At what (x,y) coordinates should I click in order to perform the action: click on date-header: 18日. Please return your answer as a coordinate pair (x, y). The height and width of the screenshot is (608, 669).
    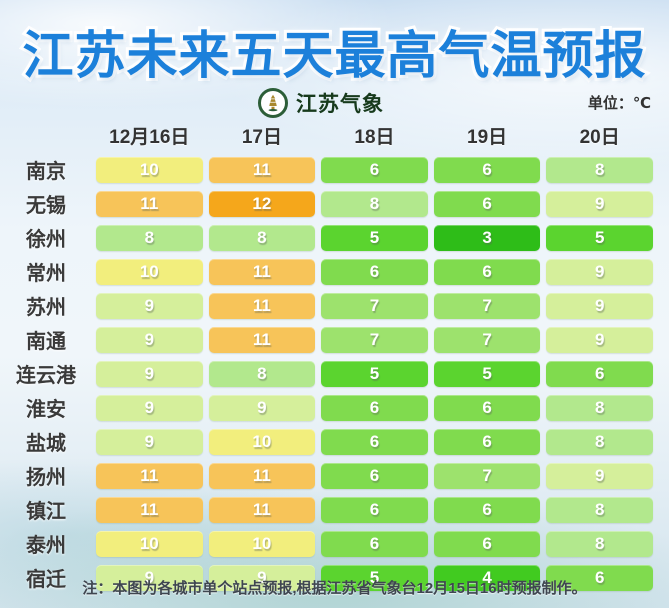
    Looking at the image, I should click on (374, 137).